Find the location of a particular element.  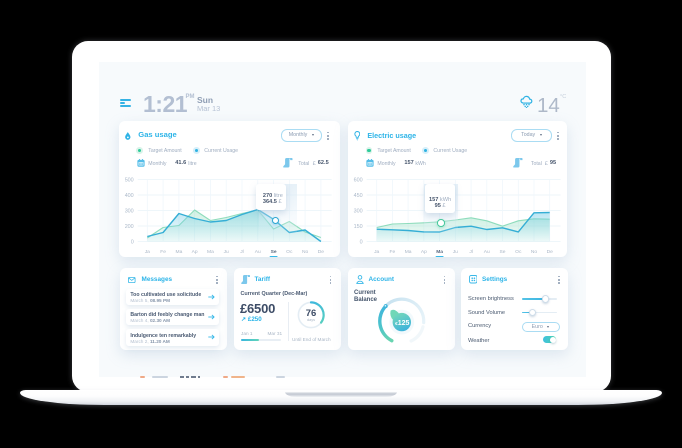

svg-text: 200 is located at coordinates (129, 227).